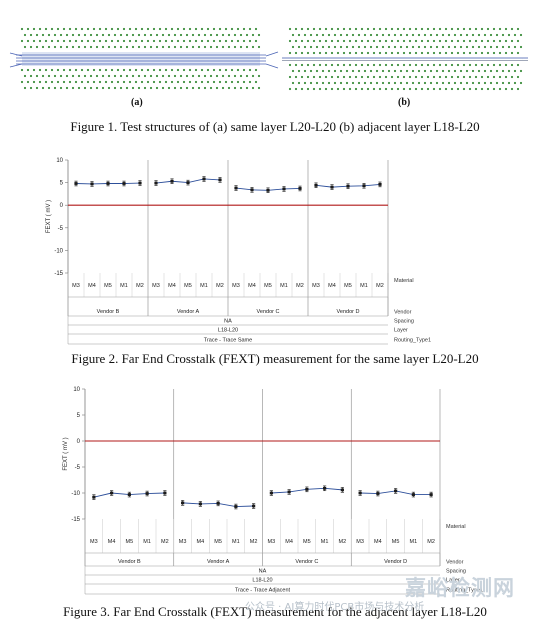 Image resolution: width=550 pixels, height=633 pixels. I want to click on trace-fanout, so click(144, 60).